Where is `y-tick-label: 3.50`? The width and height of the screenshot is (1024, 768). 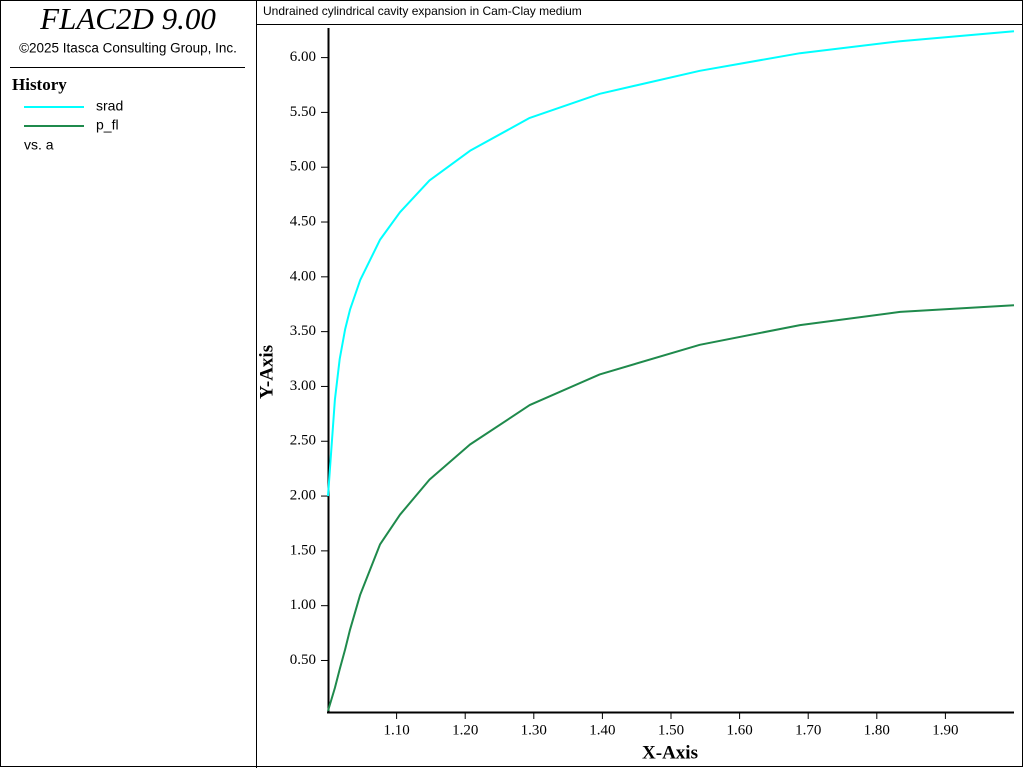
y-tick-label: 3.50 is located at coordinates (303, 331).